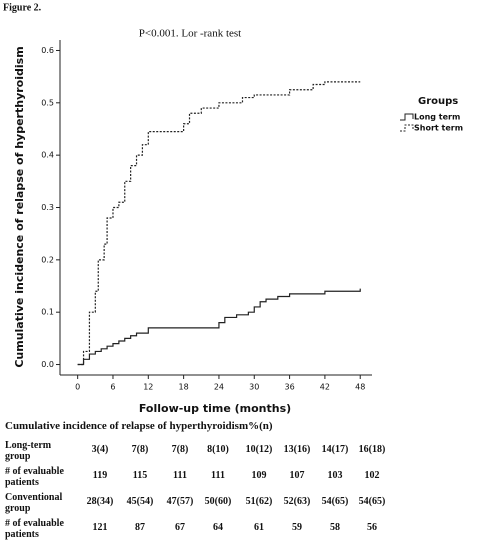 This screenshot has height=550, width=477. Describe the element at coordinates (100, 527) in the screenshot. I see `table-cell: 121` at that location.